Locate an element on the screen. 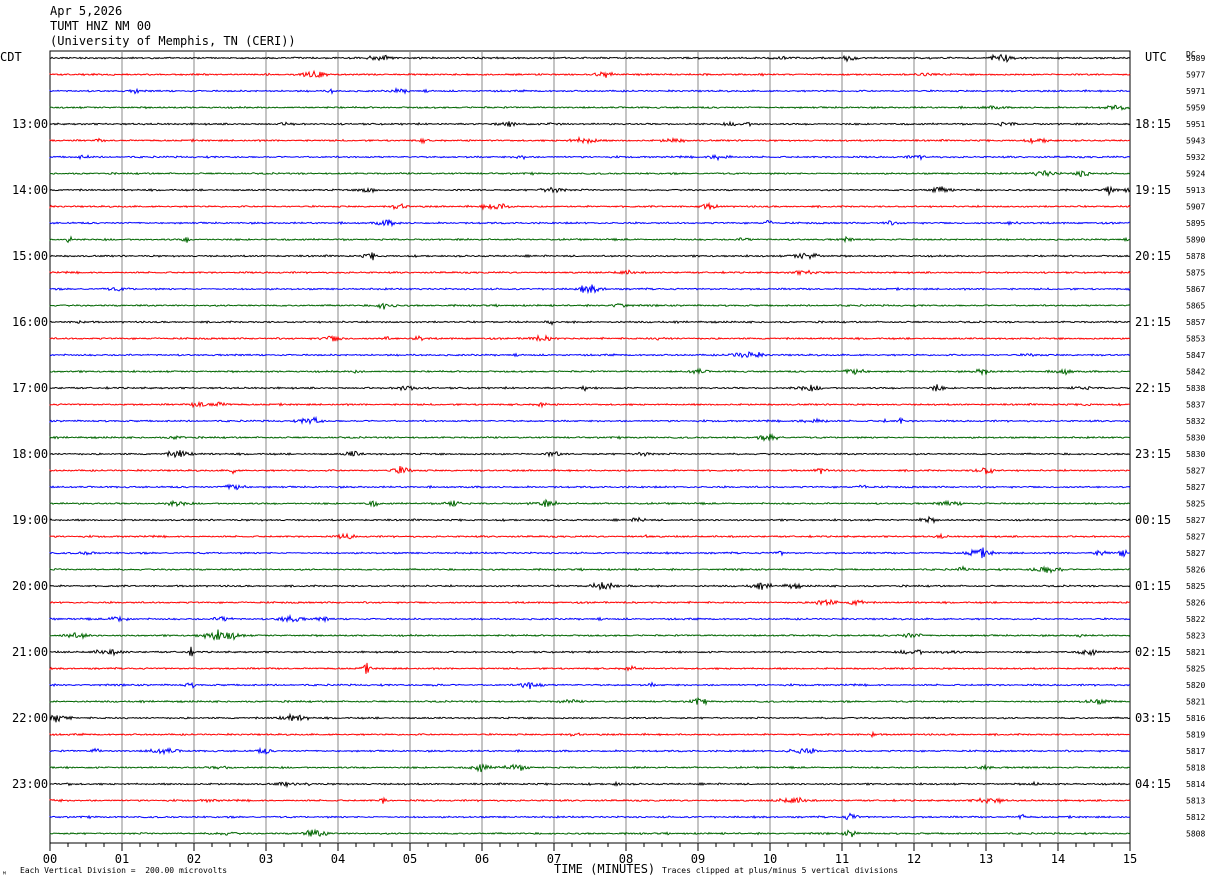 The width and height of the screenshot is (1210, 886). x-tick-label: 02 is located at coordinates (194, 859).